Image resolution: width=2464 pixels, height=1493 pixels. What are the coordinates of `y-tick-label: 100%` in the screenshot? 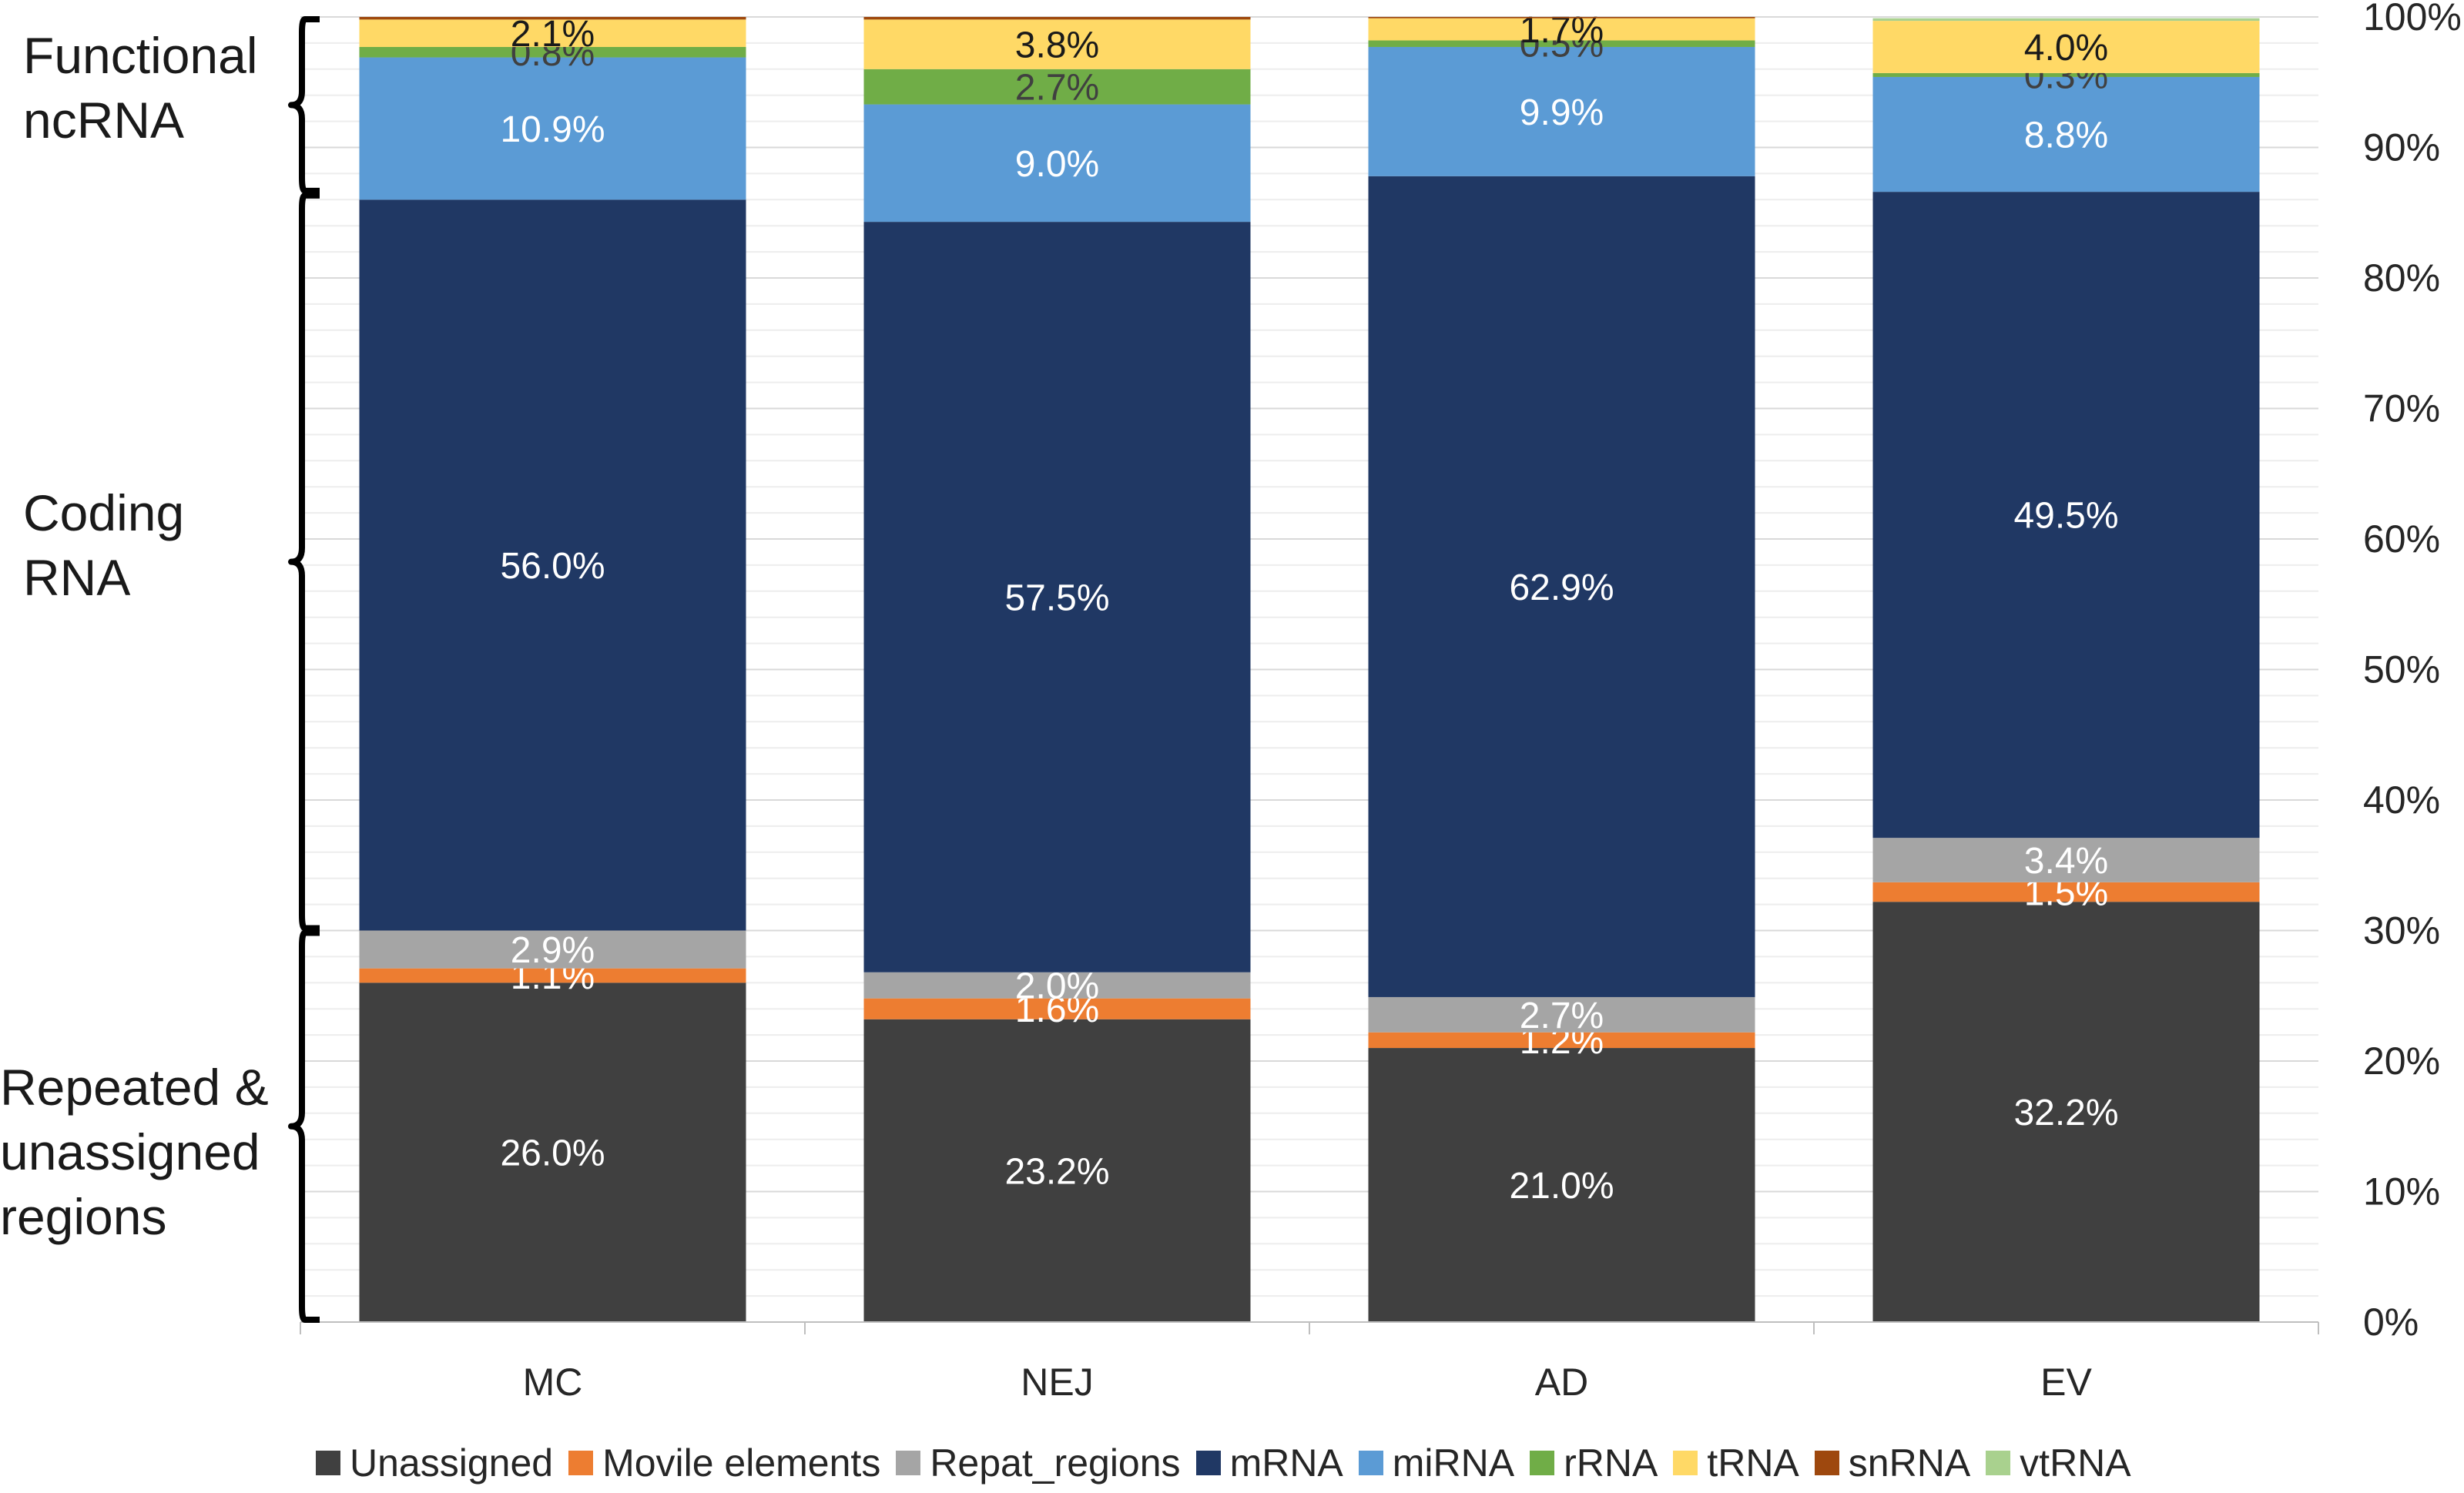 It's located at (2412, 19).